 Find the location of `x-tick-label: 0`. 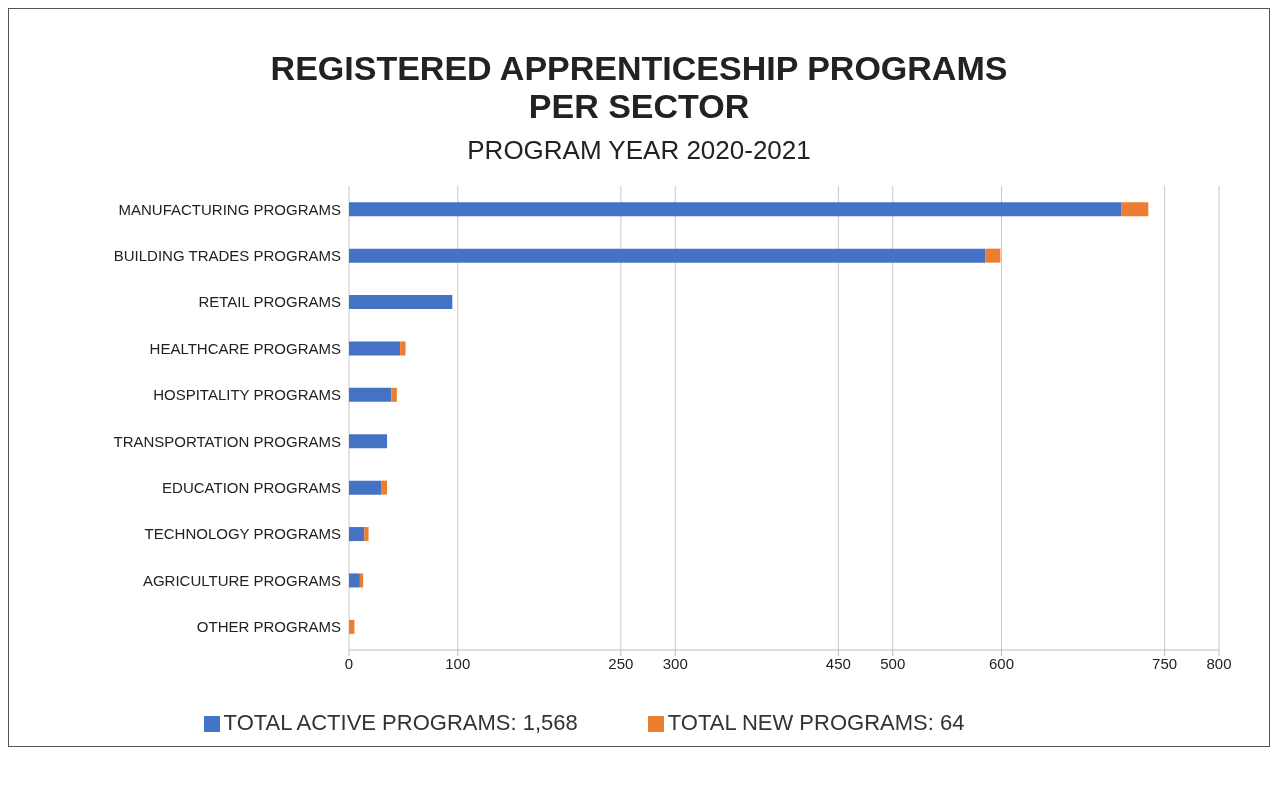

x-tick-label: 0 is located at coordinates (349, 663).